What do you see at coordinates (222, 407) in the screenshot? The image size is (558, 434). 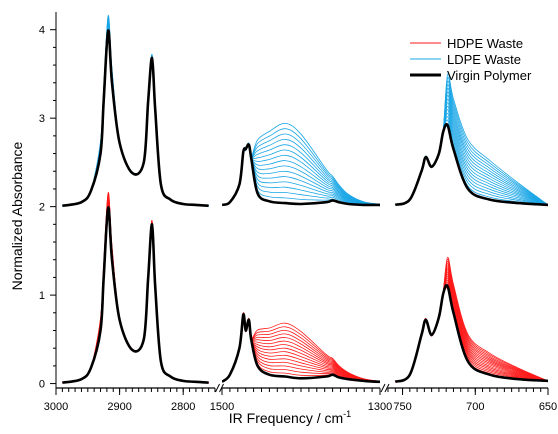 I see `x-tick-label: 1500` at bounding box center [222, 407].